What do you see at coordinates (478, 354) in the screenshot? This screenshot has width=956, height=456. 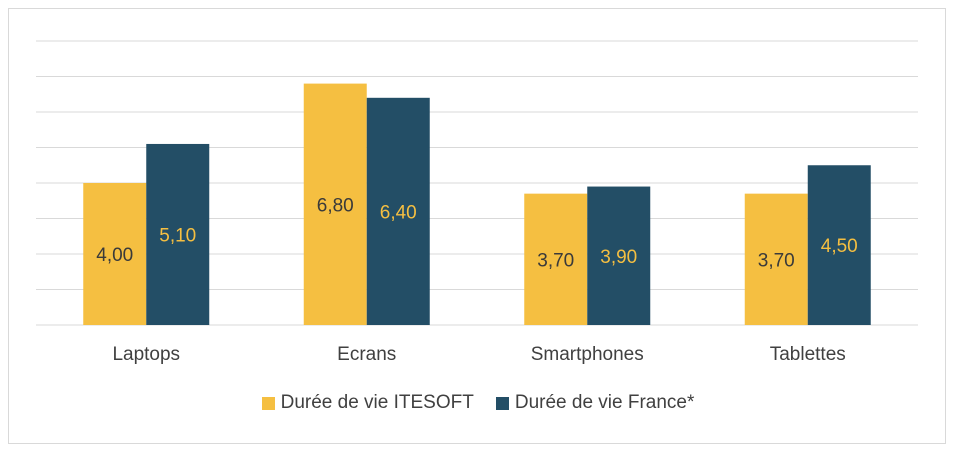 I see `category-labels: Laptops Ecrans Smartphones Tablettes` at bounding box center [478, 354].